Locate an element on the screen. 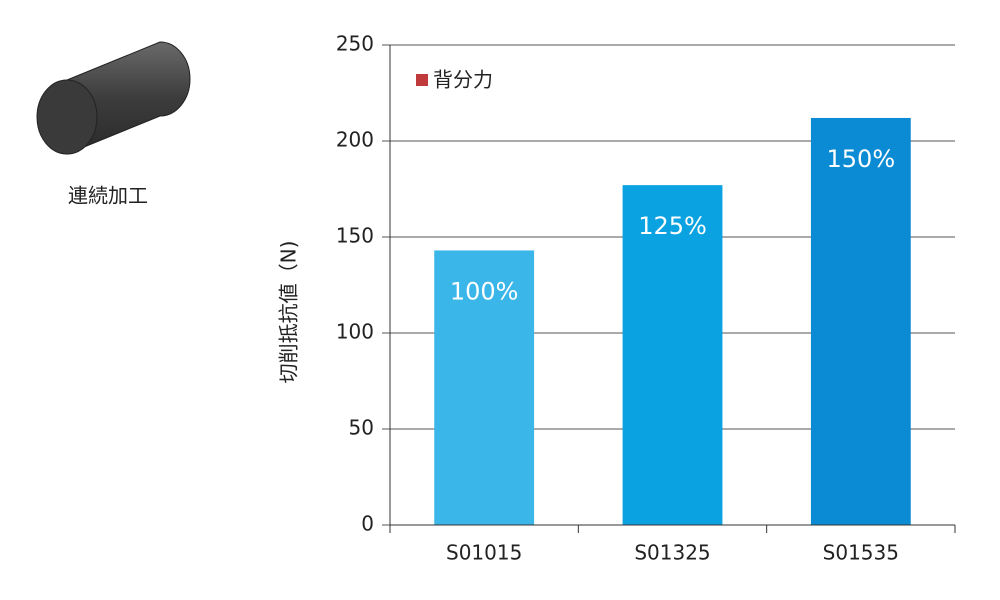 The image size is (1000, 600). y-tick-label: 250 is located at coordinates (355, 44).